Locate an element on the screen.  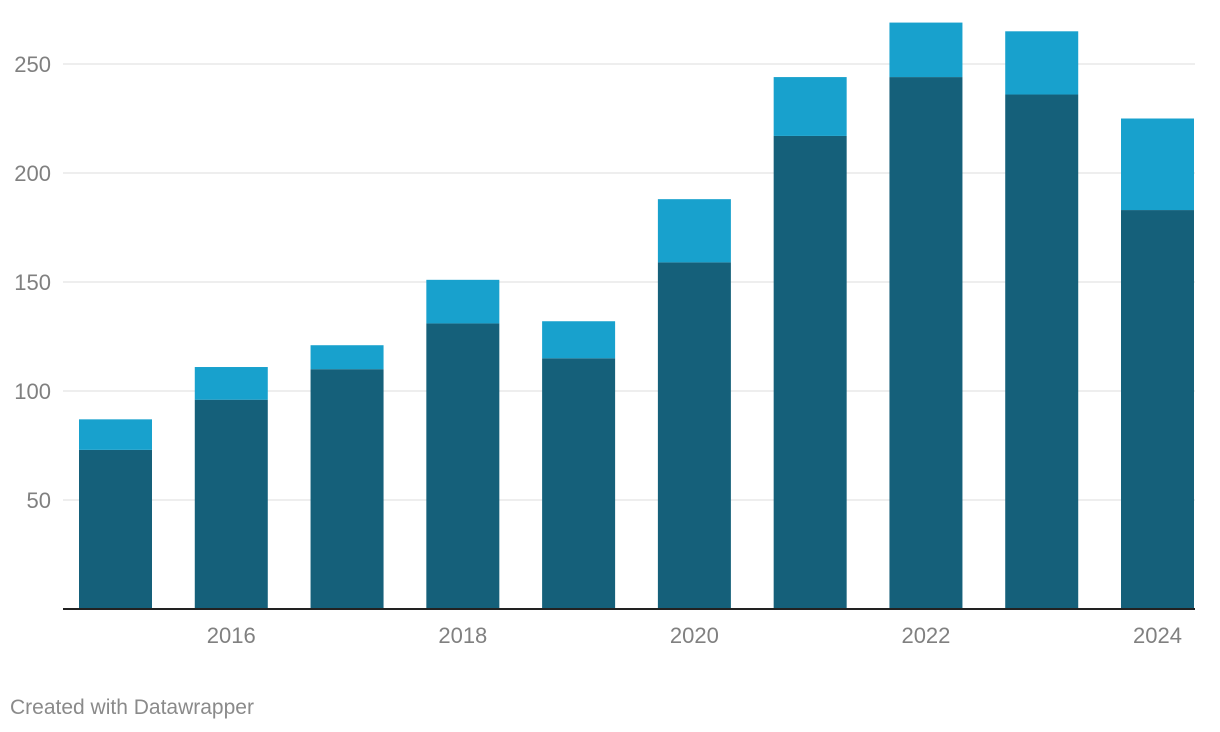
bar-segment-light-2024 is located at coordinates (1157, 164).